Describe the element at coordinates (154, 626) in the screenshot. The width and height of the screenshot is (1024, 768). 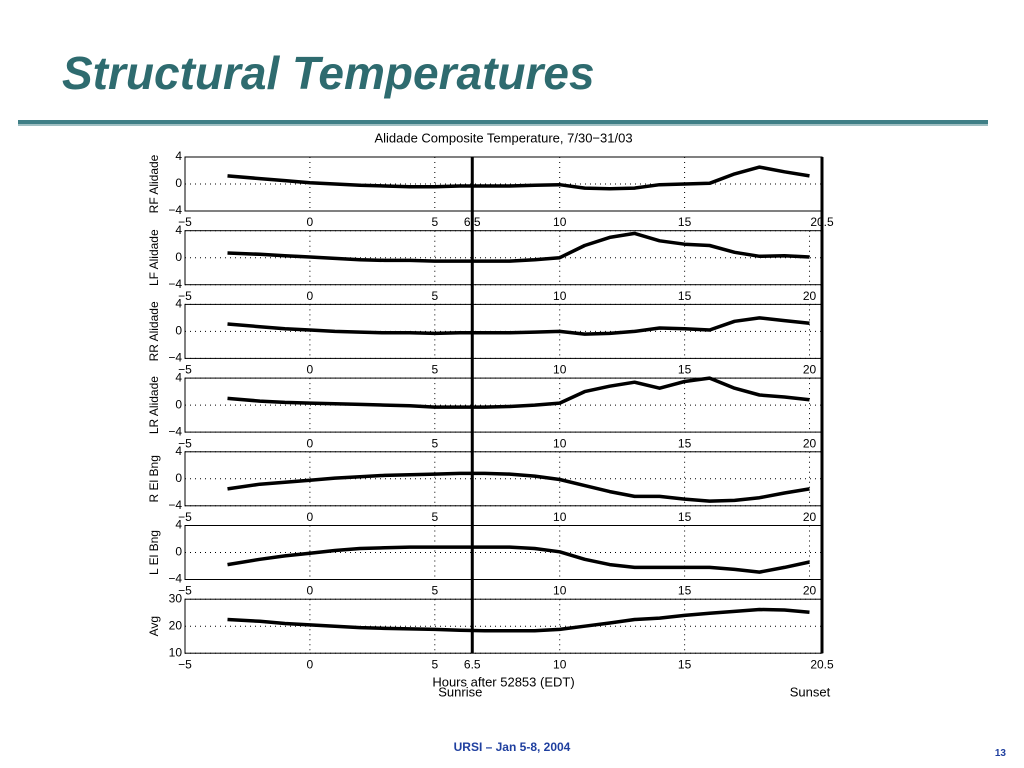
I see `y-axis-label: Avg` at that location.